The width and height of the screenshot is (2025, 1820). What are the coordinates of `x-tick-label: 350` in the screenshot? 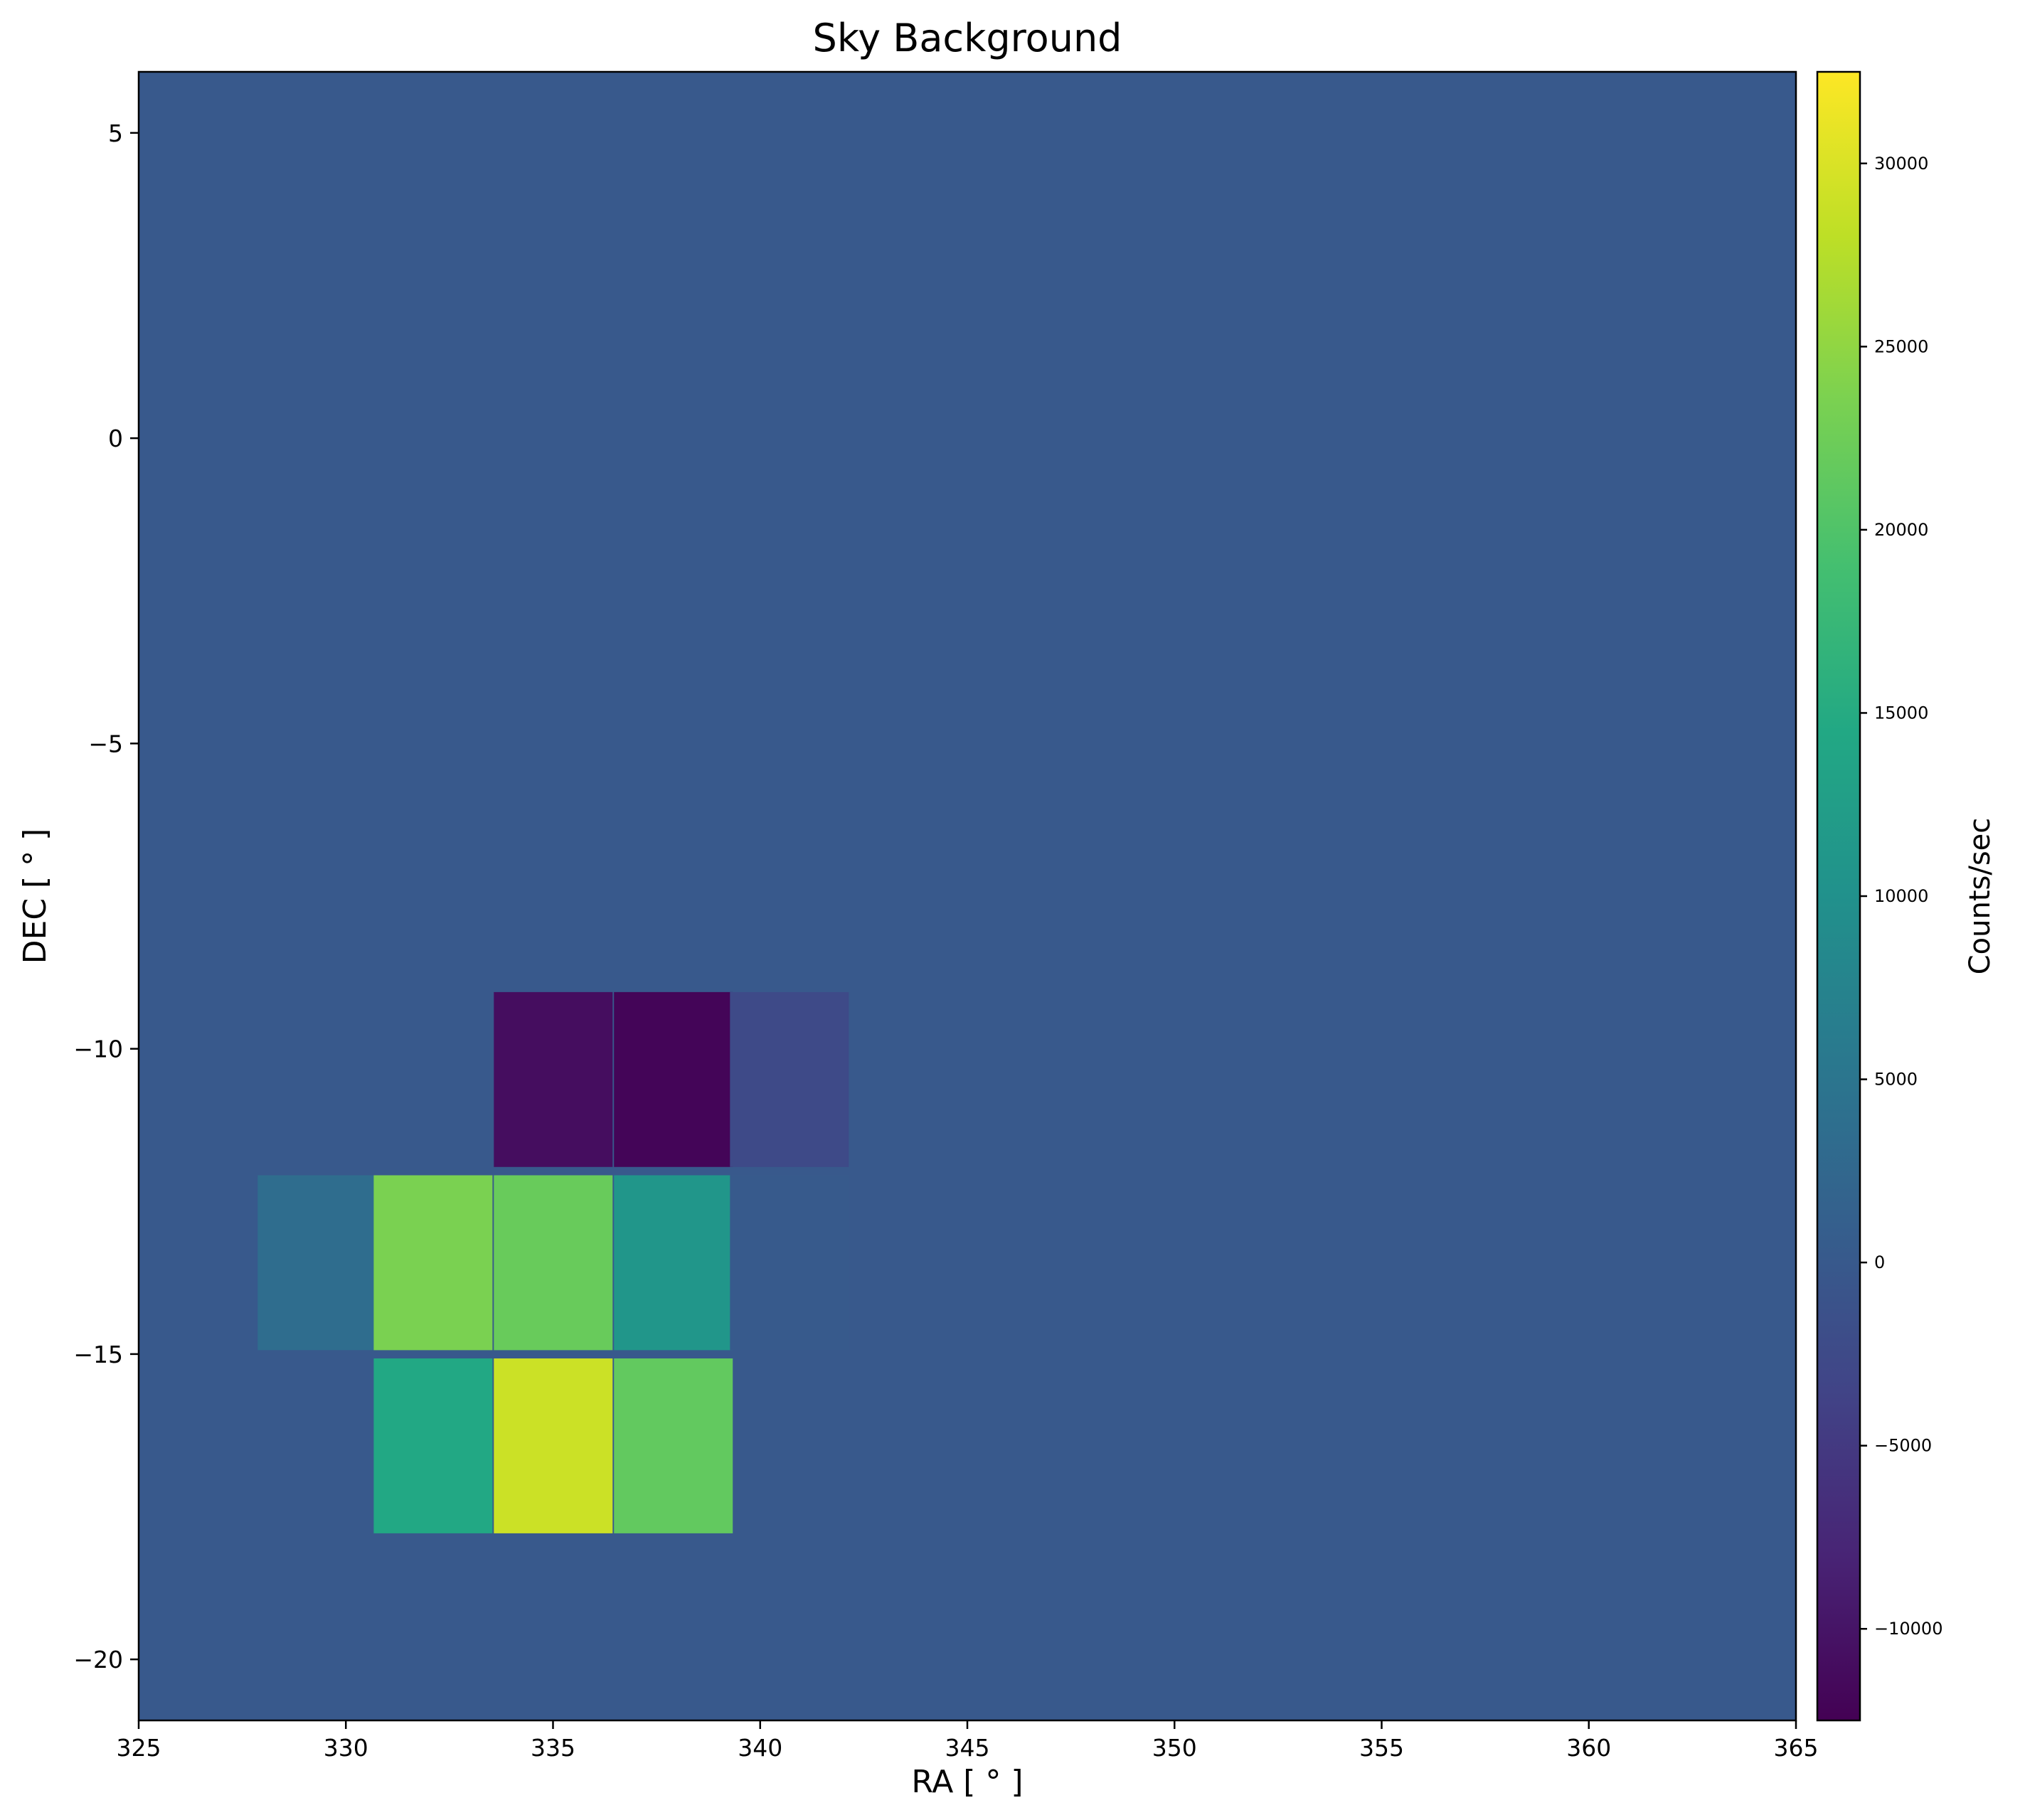 It's located at (1174, 1748).